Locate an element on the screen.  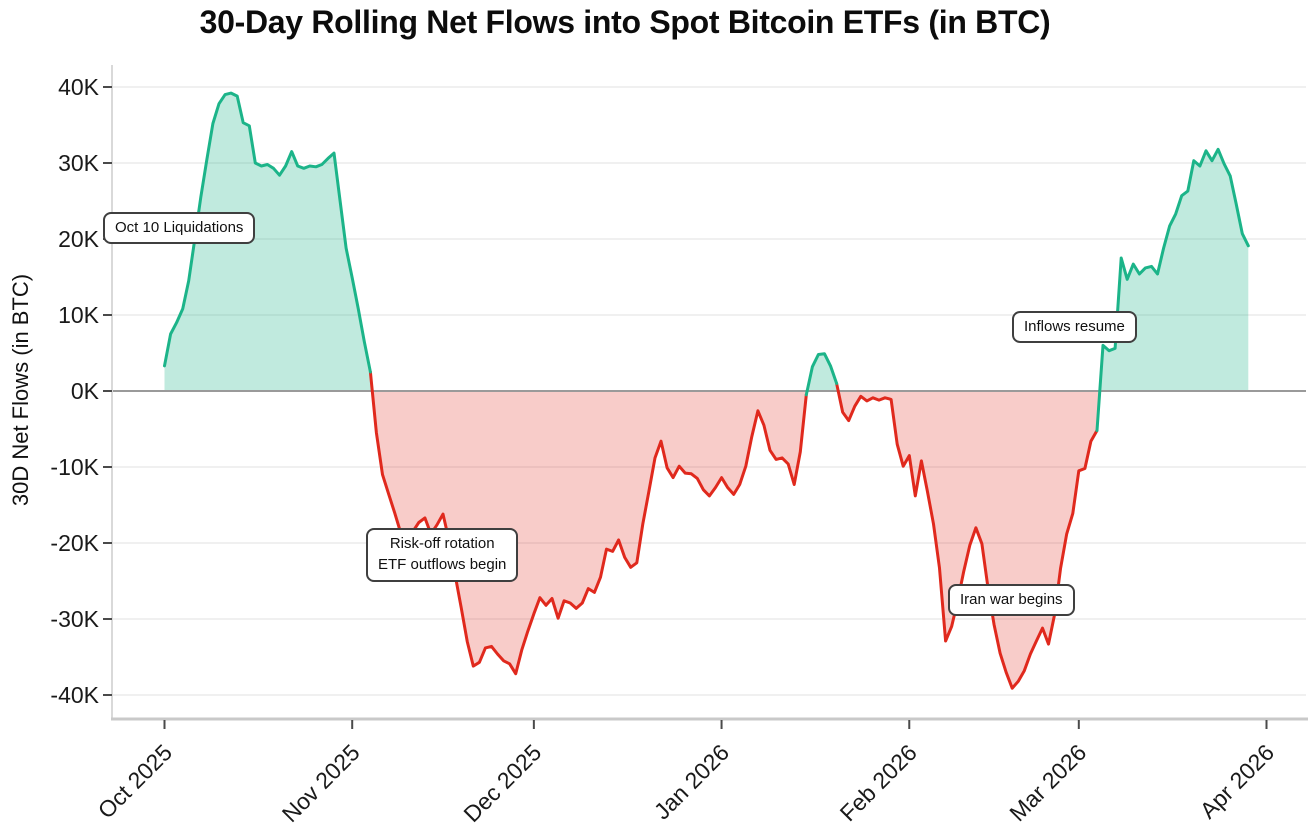
x-tick-label: Oct 2025 is located at coordinates (135, 781).